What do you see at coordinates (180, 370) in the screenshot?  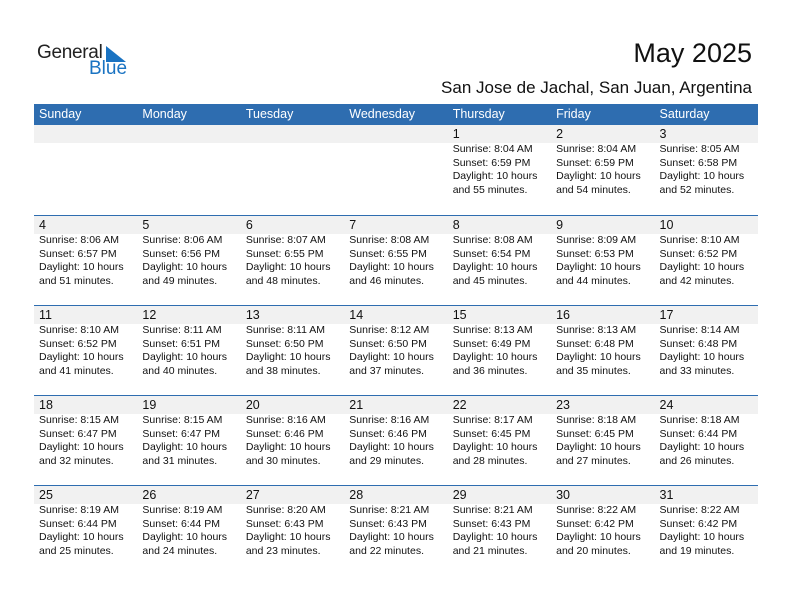 I see `daylight-minutes-text: and 40 minutes.` at bounding box center [180, 370].